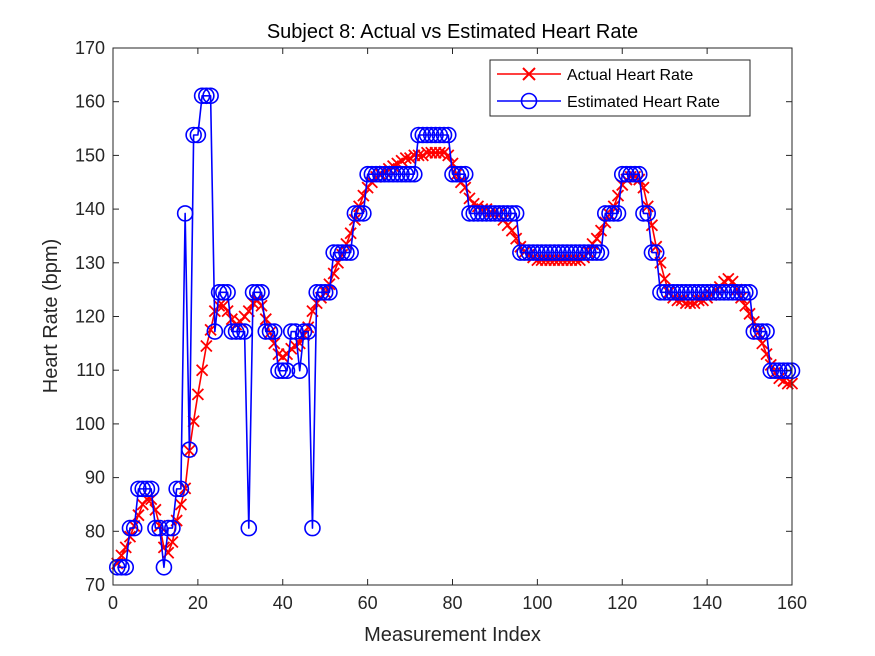 The height and width of the screenshot is (656, 875). I want to click on y-tick-label: 140, so click(90, 209).